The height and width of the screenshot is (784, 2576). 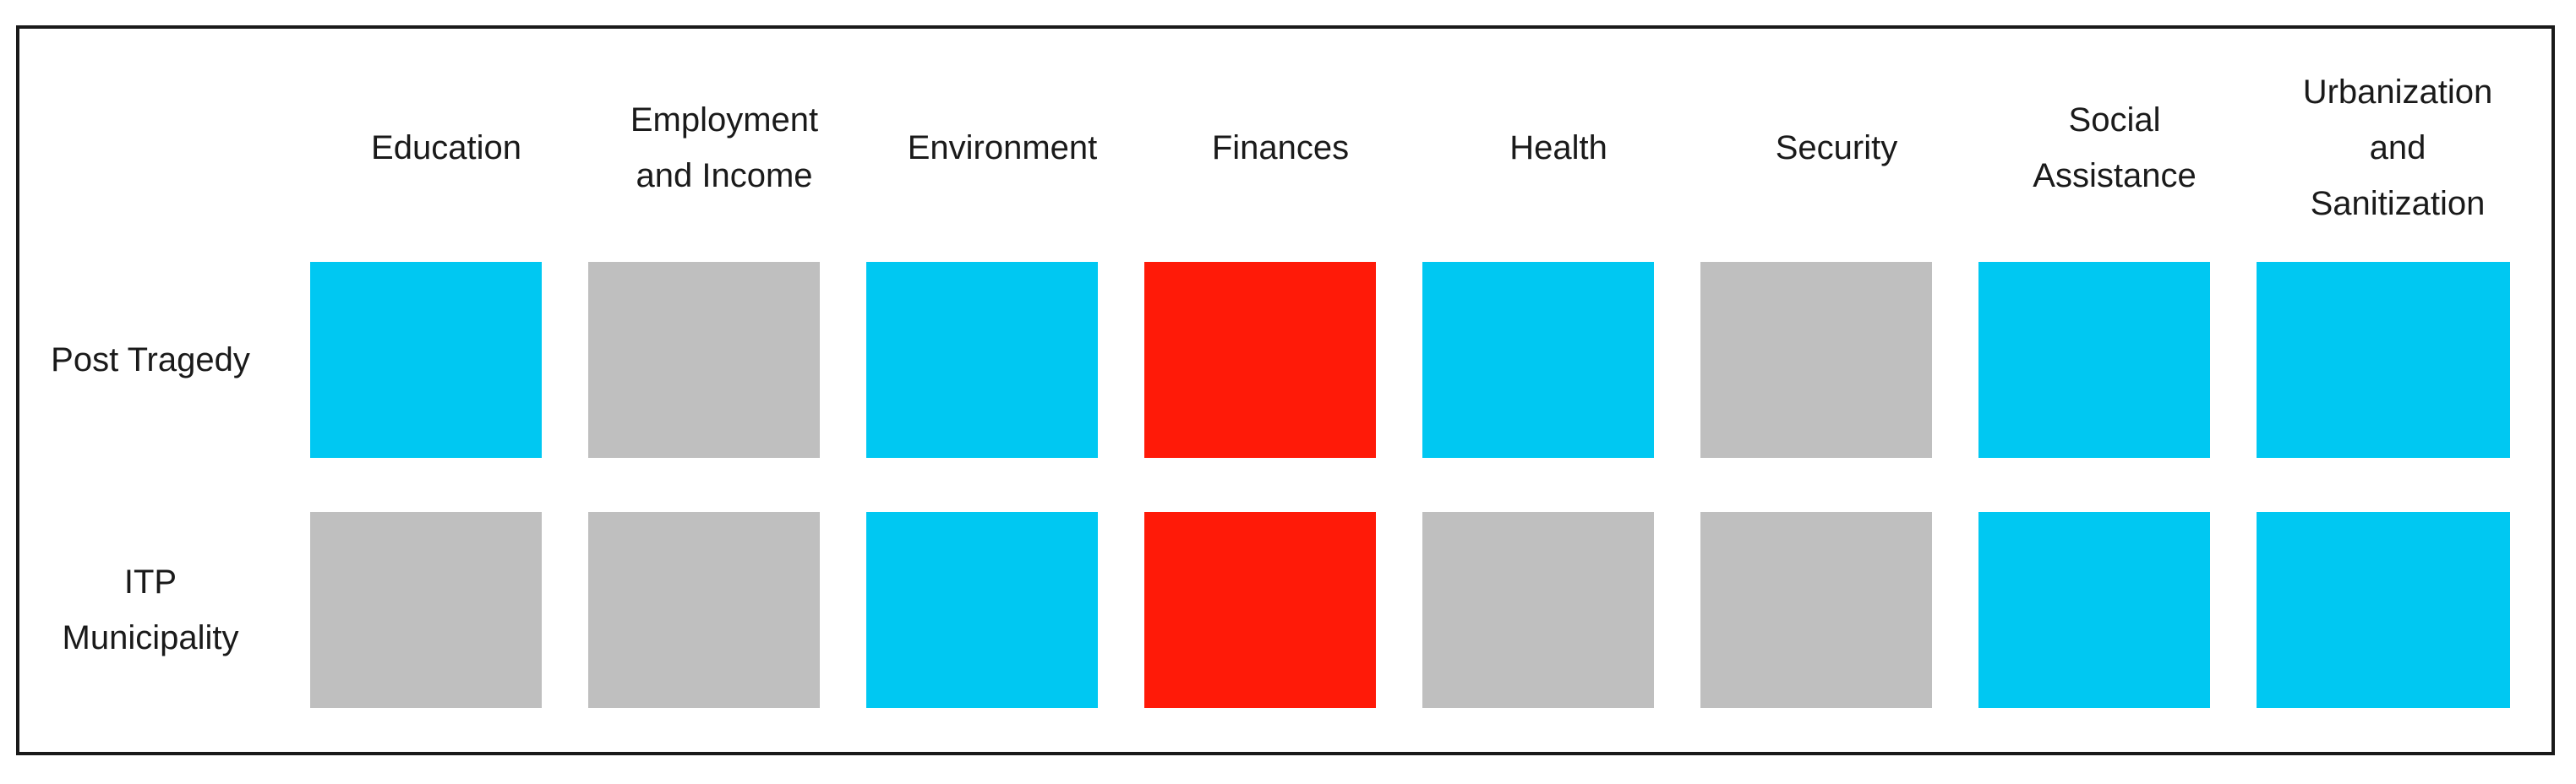 I want to click on cell-post-tragedy-environment, so click(x=982, y=360).